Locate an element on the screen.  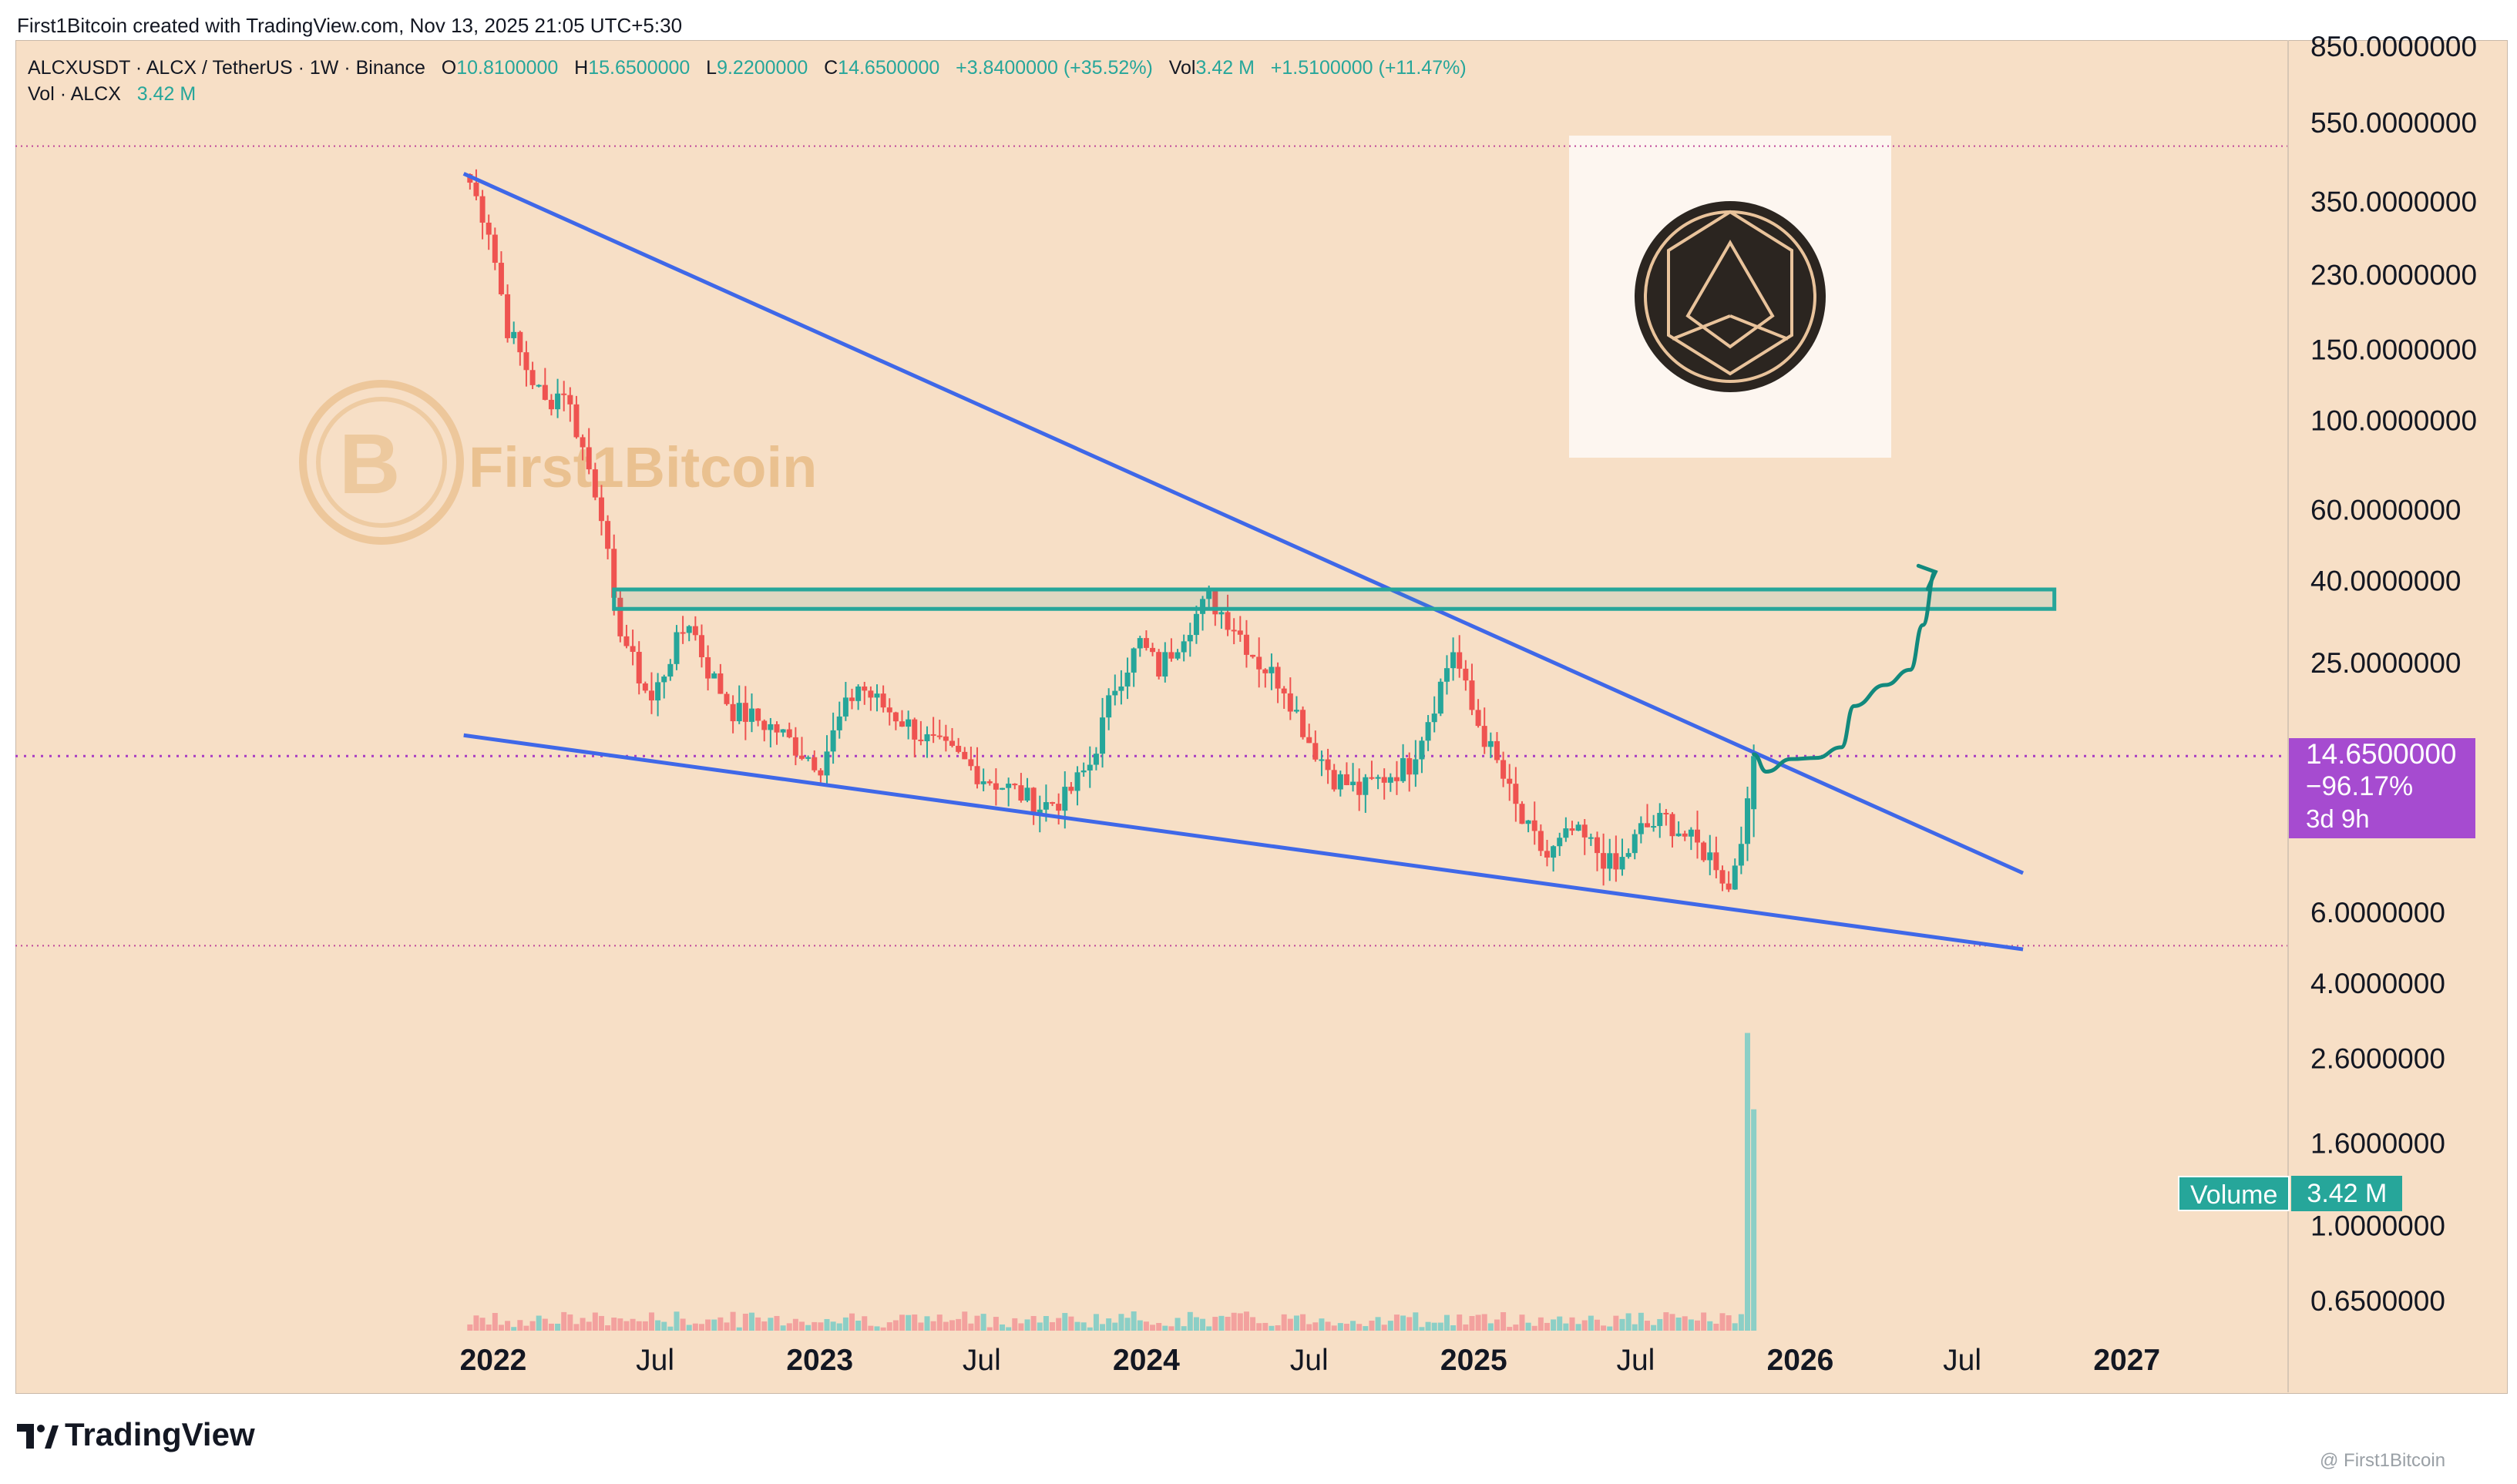
price-tick-label: 60.0000000 is located at coordinates (2385, 509).